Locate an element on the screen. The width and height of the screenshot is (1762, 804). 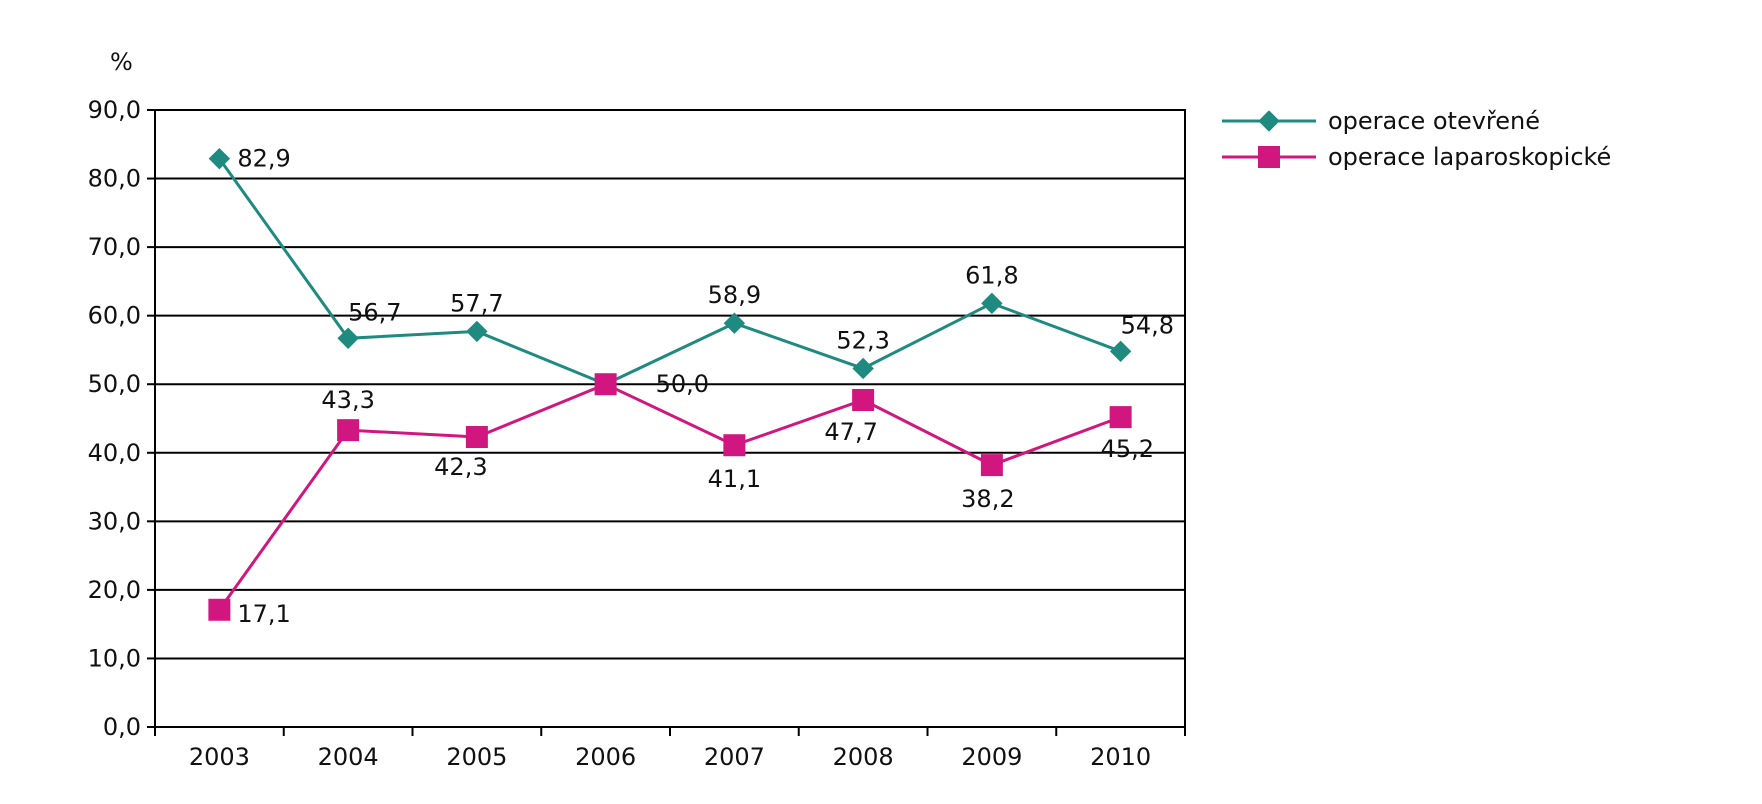
data-label: 42,3 is located at coordinates (460, 467).